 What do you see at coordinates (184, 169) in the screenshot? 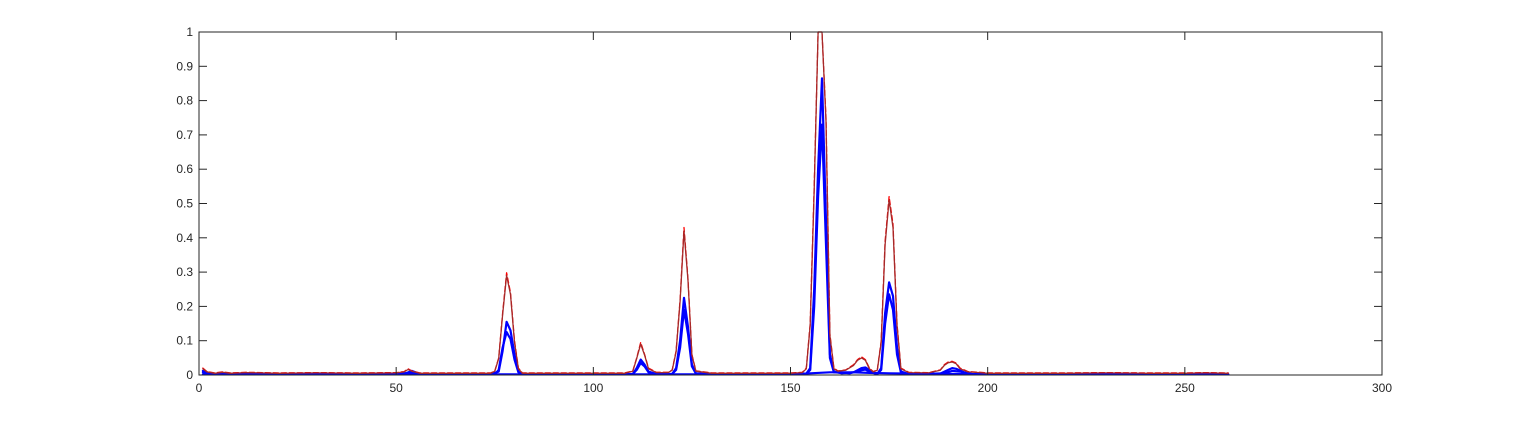
I see `y-tick-label: 0.6` at bounding box center [184, 169].